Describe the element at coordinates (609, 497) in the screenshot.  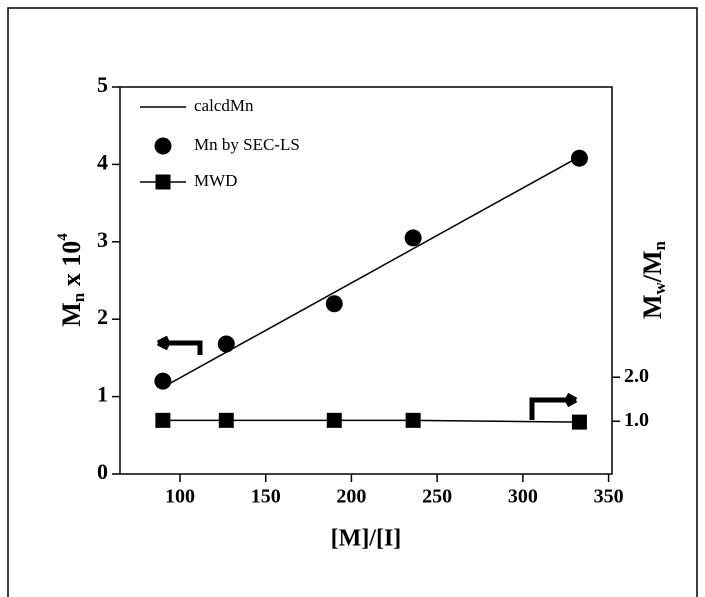
I see `x-tick-label: 350` at that location.